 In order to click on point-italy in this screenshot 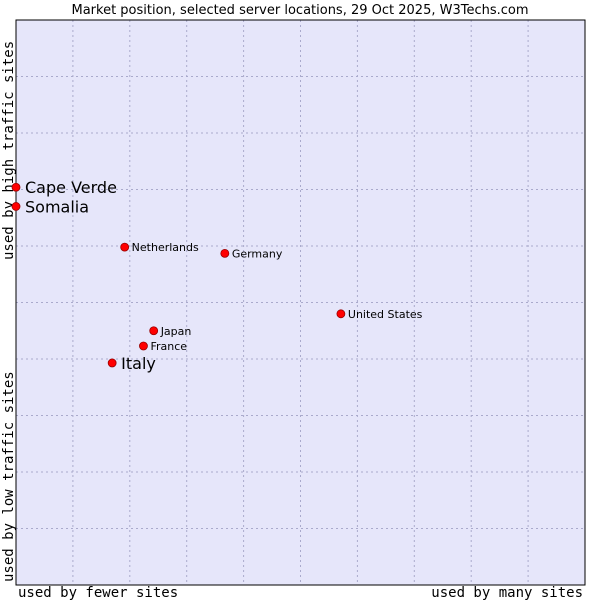, I will do `click(112, 363)`.